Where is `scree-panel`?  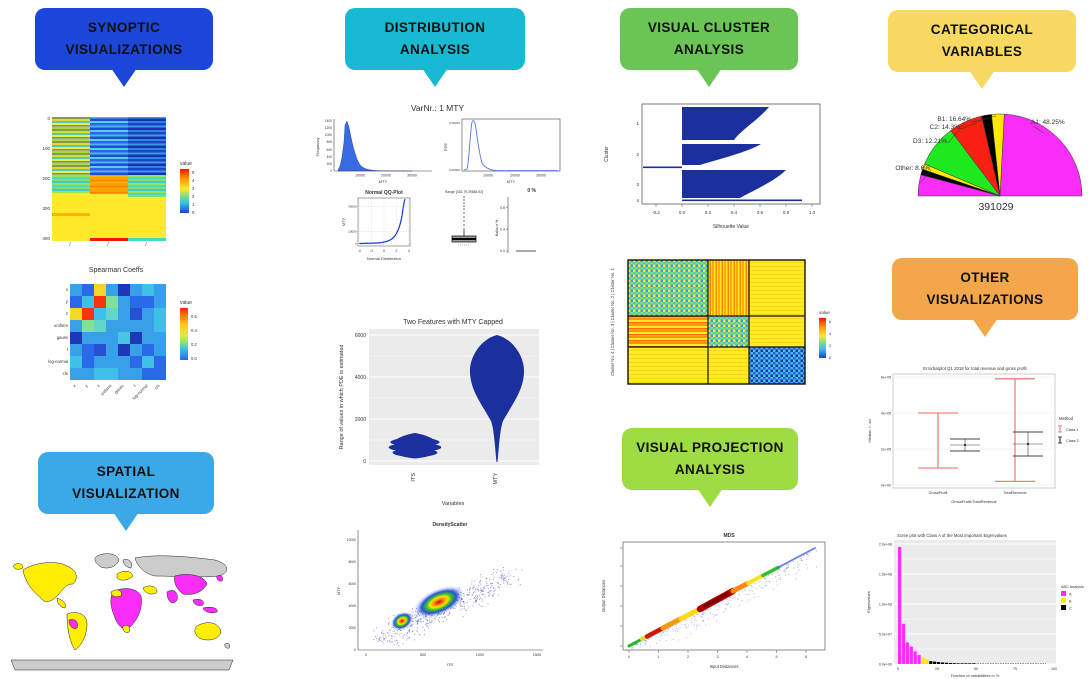 scree-panel is located at coordinates (975, 602).